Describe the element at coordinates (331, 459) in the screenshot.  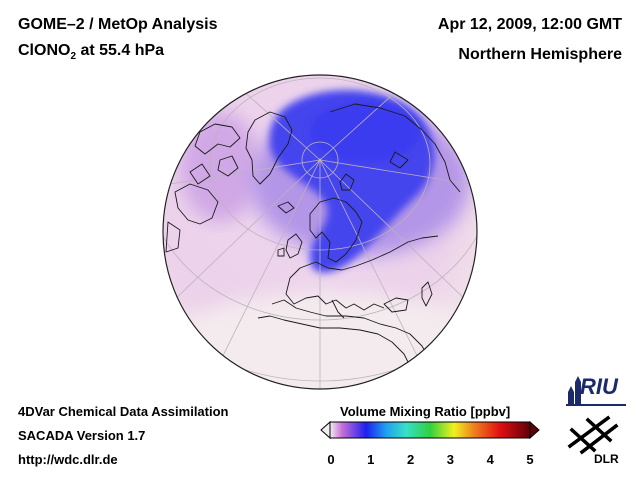
I see `colorbar-tick-label: 0` at that location.